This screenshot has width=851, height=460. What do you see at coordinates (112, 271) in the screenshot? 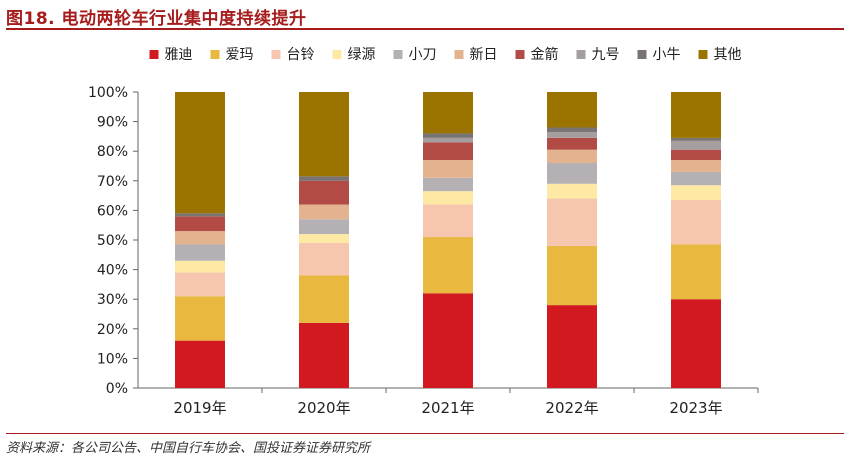
I see `y-tick-label: 40%` at bounding box center [112, 271].